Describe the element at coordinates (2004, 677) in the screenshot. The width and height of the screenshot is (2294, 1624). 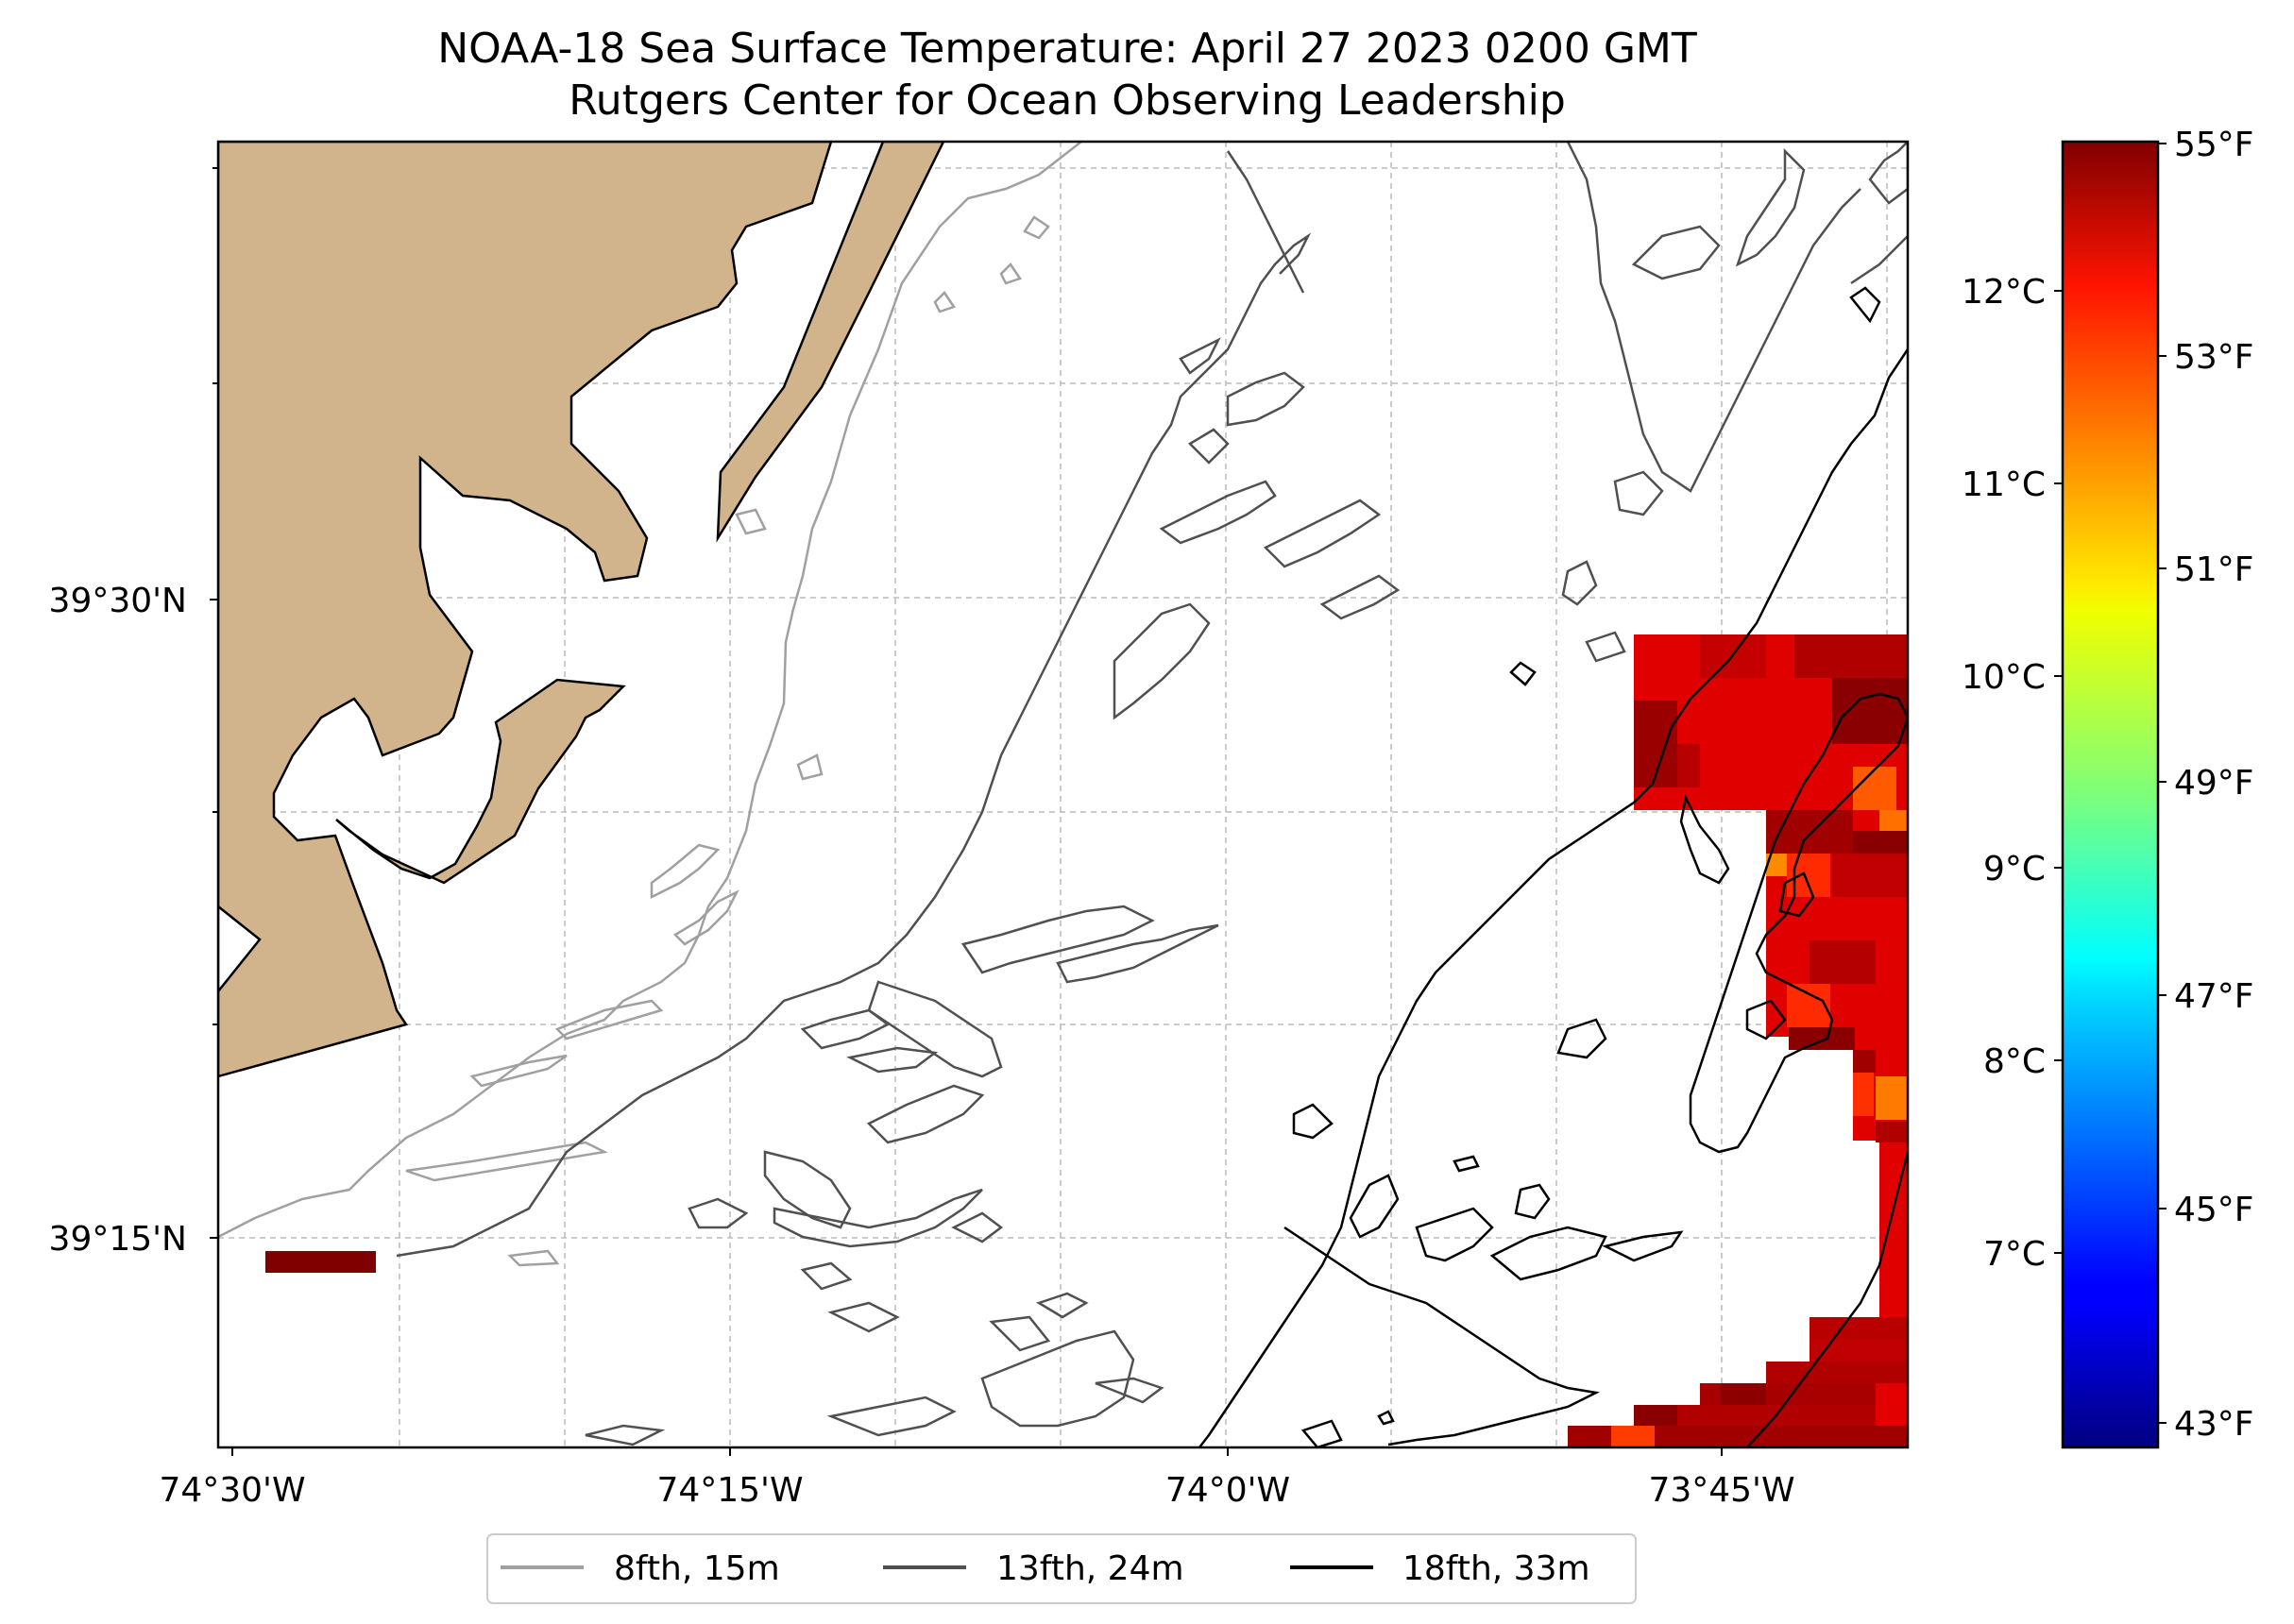
I see `cbar-c-10: 10°C` at that location.